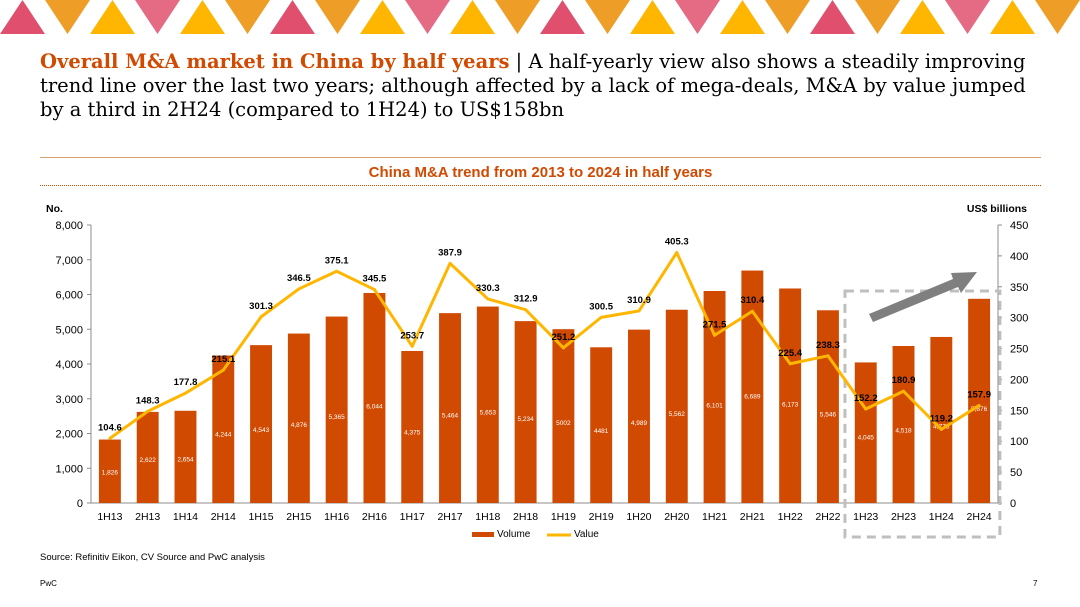  Describe the element at coordinates (69, 296) in the screenshot. I see `left-axis-tick-label: 6,000` at that location.